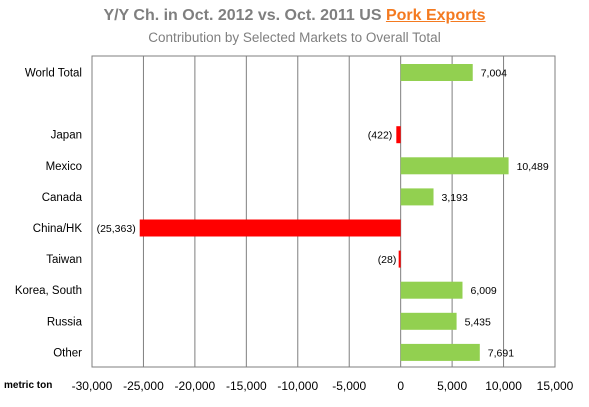 This screenshot has height=407, width=589. Describe the element at coordinates (66, 136) in the screenshot. I see `category-label: Japan` at that location.